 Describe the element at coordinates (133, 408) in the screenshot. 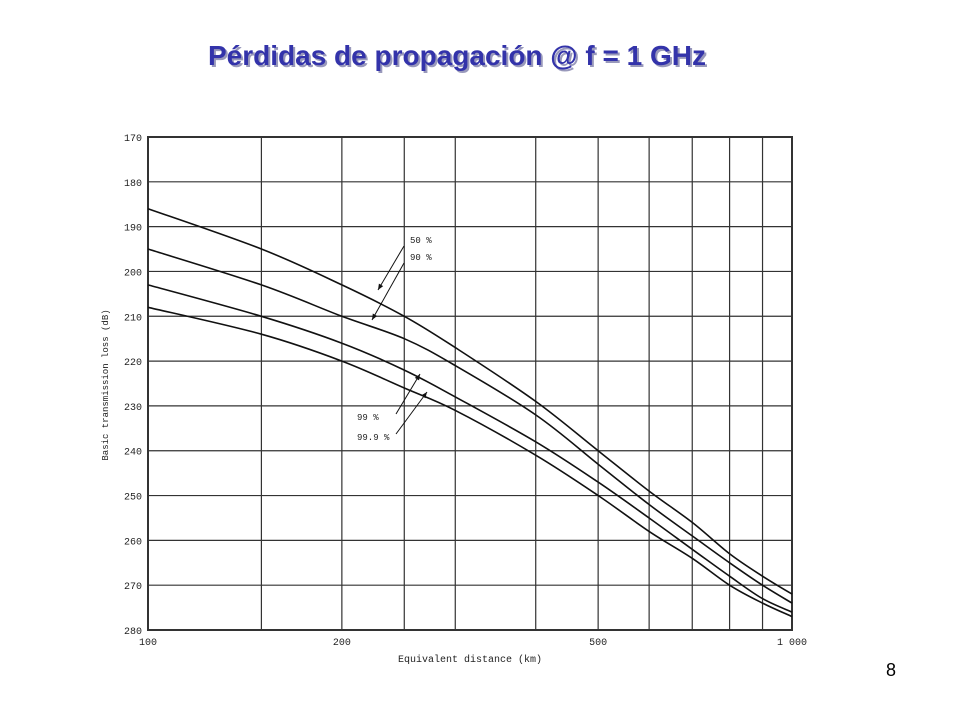

I see `y-tick-label-230: 230` at that location.